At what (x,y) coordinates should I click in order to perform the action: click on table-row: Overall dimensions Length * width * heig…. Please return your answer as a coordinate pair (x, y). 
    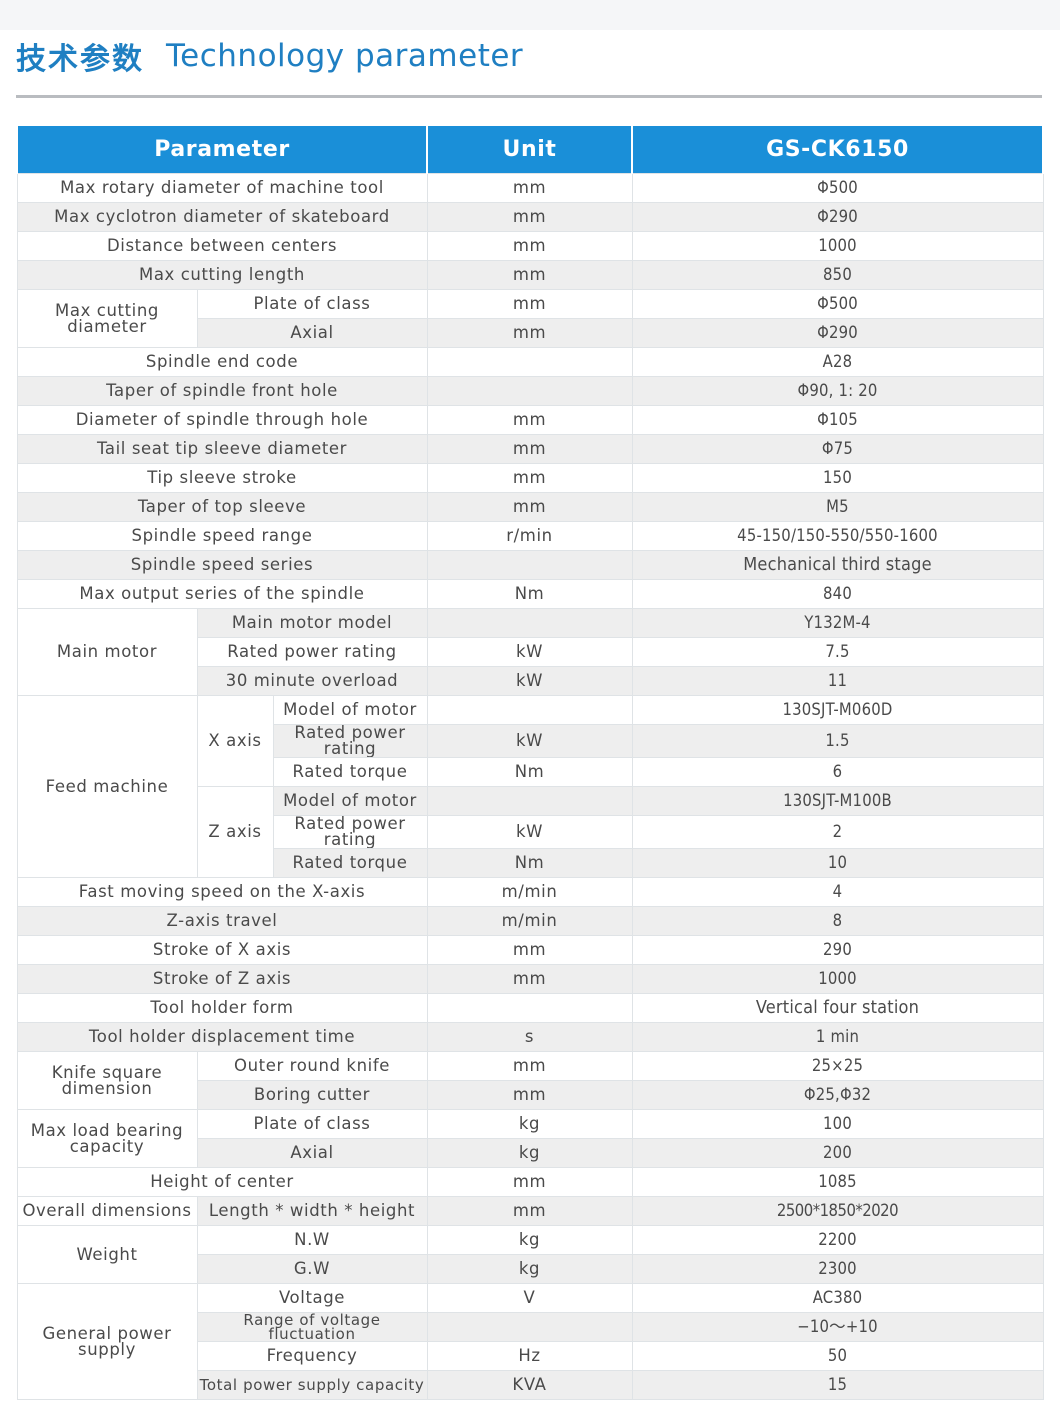
    Looking at the image, I should click on (530, 1211).